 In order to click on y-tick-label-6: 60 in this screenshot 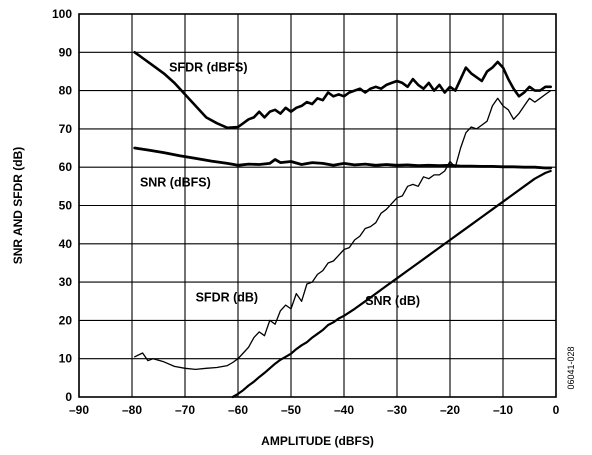, I will do `click(66, 167)`.